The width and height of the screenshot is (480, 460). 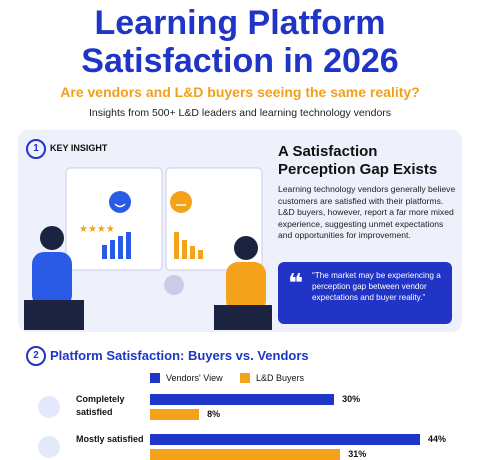 What do you see at coordinates (437, 439) in the screenshot?
I see `value-label: 44%` at bounding box center [437, 439].